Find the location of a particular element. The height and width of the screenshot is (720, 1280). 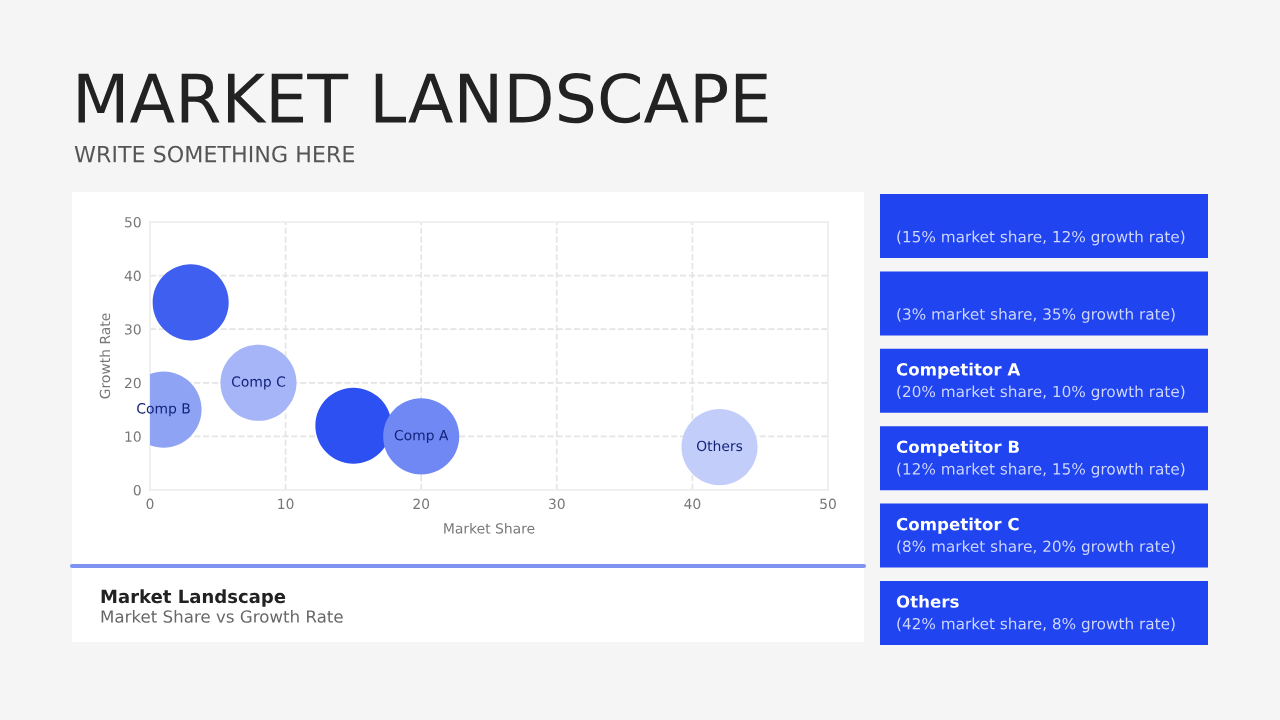

chart-title: MARKET LANDSCAPE is located at coordinates (423, 98).